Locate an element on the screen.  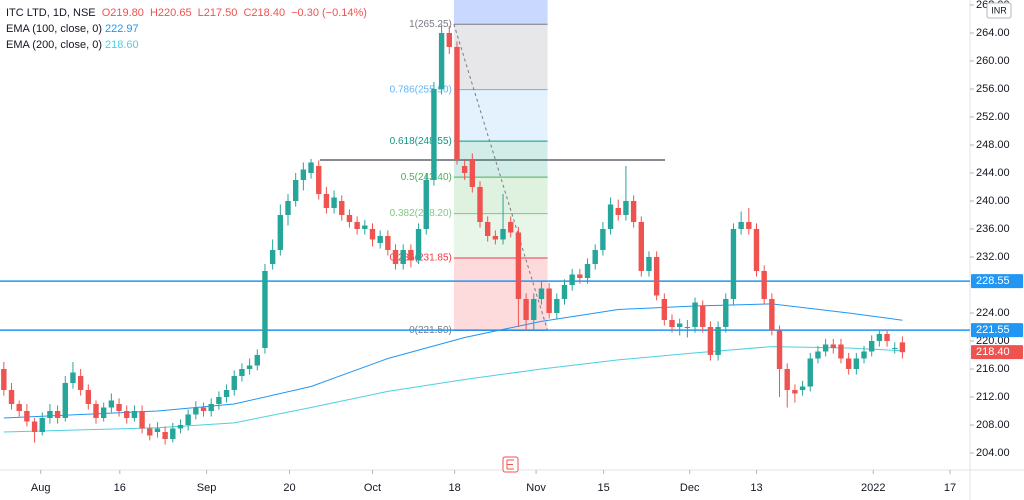
x-tick-label: 16 is located at coordinates (120, 488).